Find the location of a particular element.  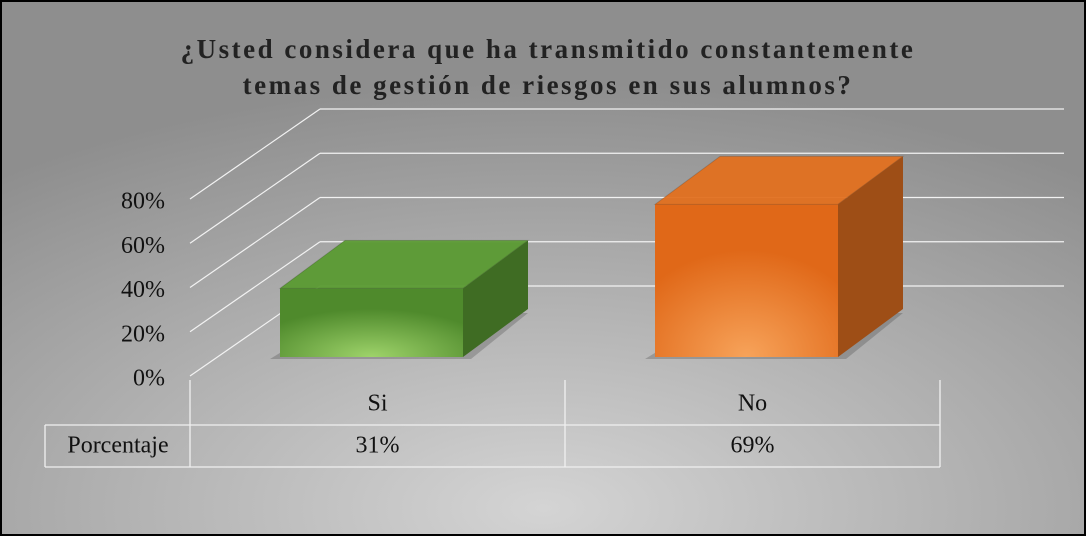

y-tick-label: 20% is located at coordinates (143, 334).